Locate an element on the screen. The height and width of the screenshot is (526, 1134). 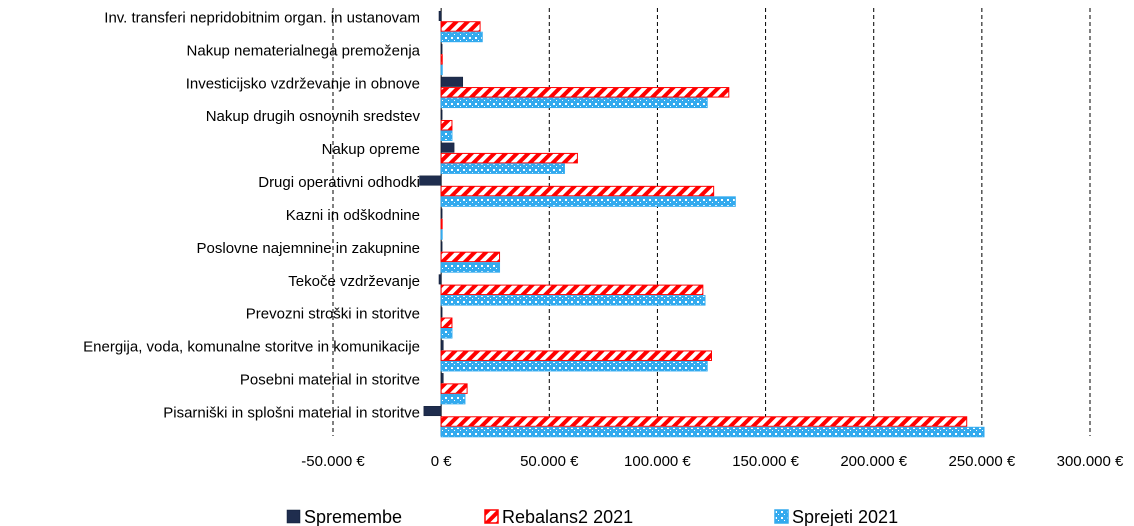
legend-label: Rebalans2 2021 is located at coordinates (567, 516).